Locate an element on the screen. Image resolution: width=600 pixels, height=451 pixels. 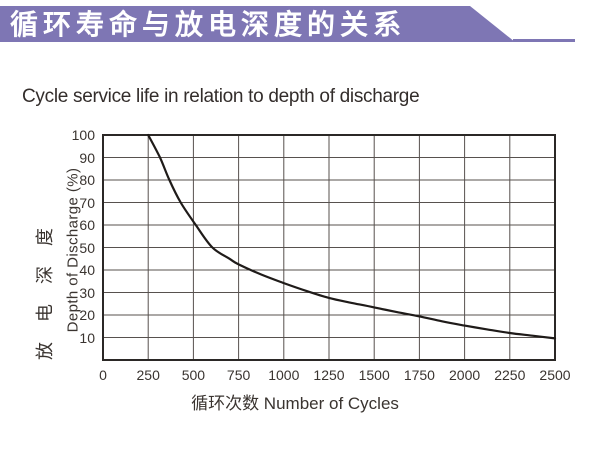
banner-shape is located at coordinates (287, 24).